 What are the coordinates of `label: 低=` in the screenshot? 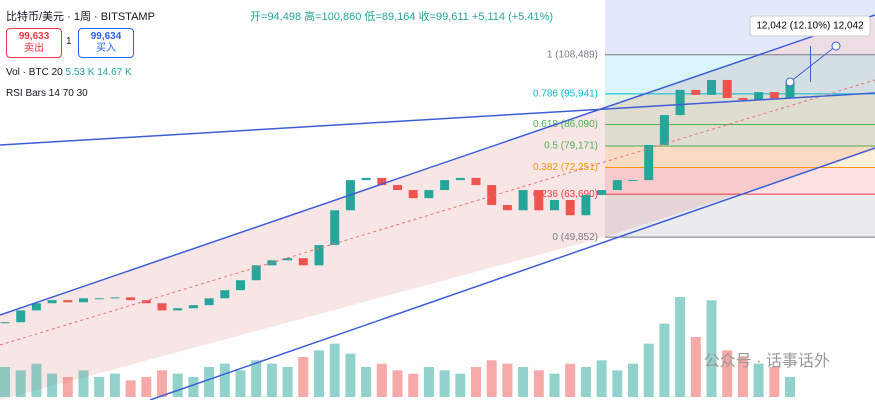 It's located at (373, 17).